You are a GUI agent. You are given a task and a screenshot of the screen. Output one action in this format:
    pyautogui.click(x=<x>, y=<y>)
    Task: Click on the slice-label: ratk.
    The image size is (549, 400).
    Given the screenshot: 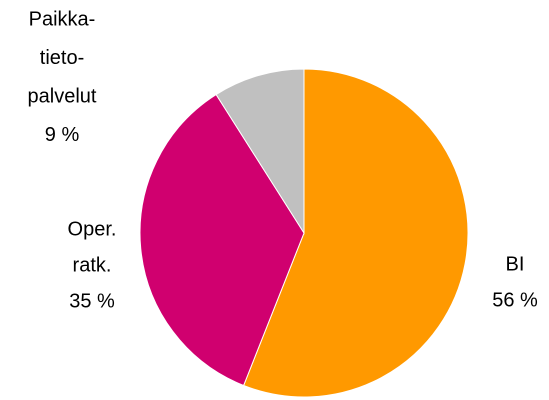 What is the action you would take?
    pyautogui.click(x=92, y=265)
    